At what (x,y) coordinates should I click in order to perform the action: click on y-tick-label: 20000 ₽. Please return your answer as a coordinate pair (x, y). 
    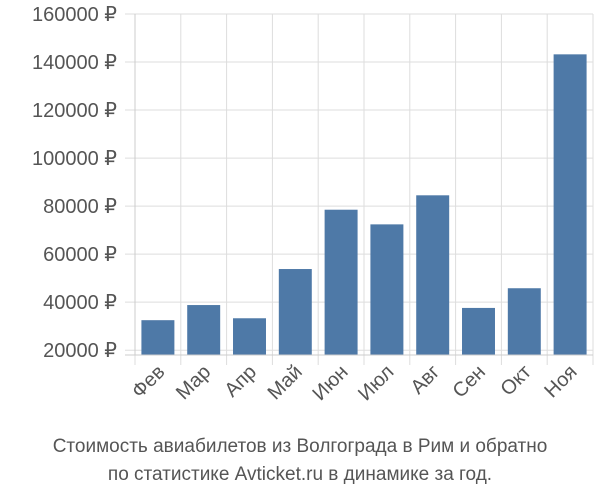
    Looking at the image, I should click on (80, 351).